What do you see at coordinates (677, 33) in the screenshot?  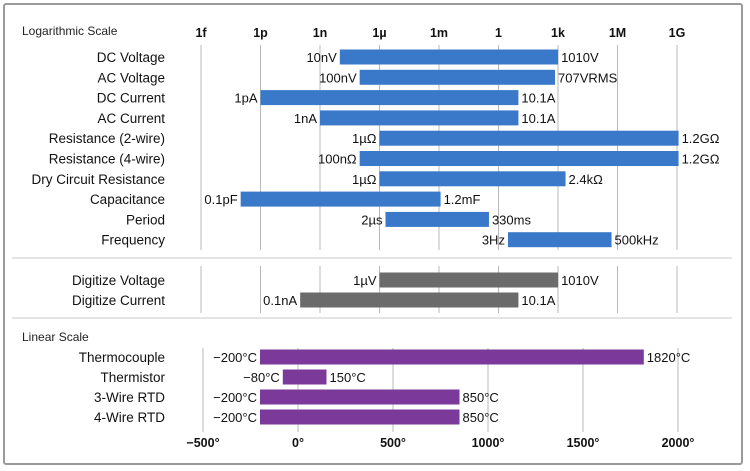 I see `log-tick-label: 1G` at bounding box center [677, 33].